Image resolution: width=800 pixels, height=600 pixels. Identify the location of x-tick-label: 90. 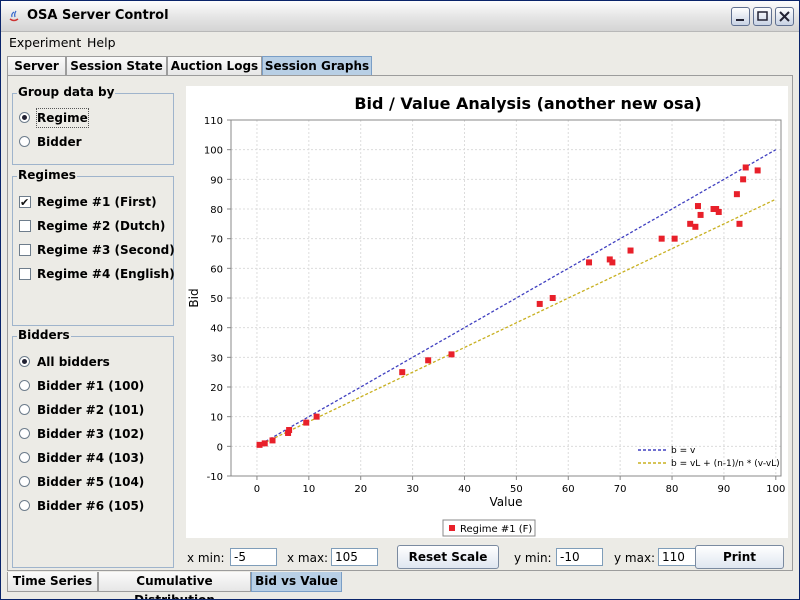
(724, 489).